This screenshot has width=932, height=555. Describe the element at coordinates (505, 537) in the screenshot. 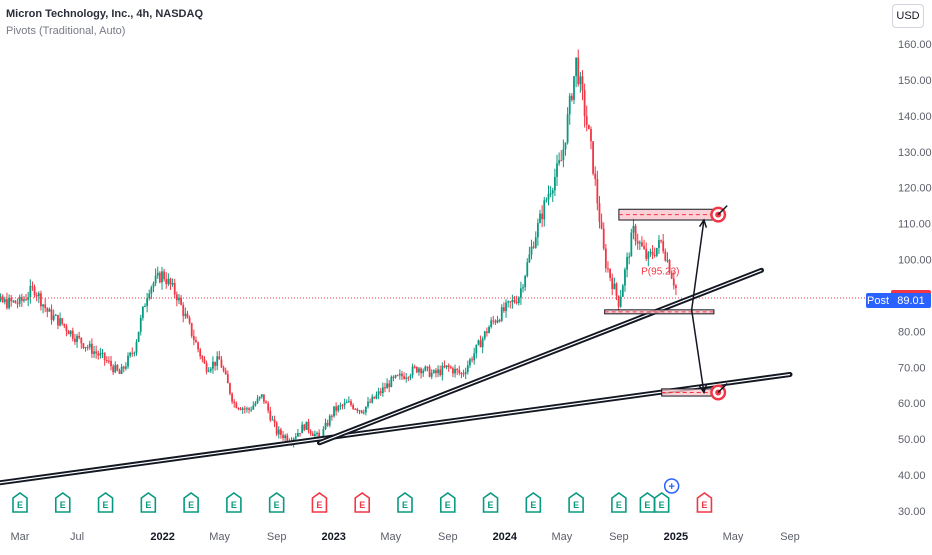

I see `time-tick-label: 2024` at that location.